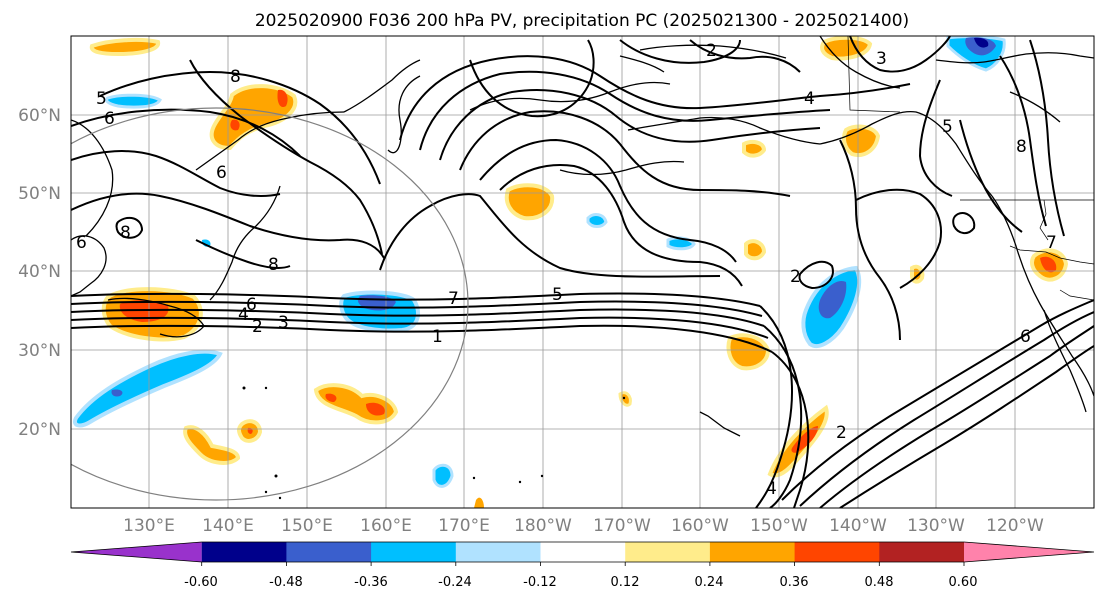 The image size is (1105, 601). I want to click on colorbar-tick-label: -0.60, so click(201, 582).